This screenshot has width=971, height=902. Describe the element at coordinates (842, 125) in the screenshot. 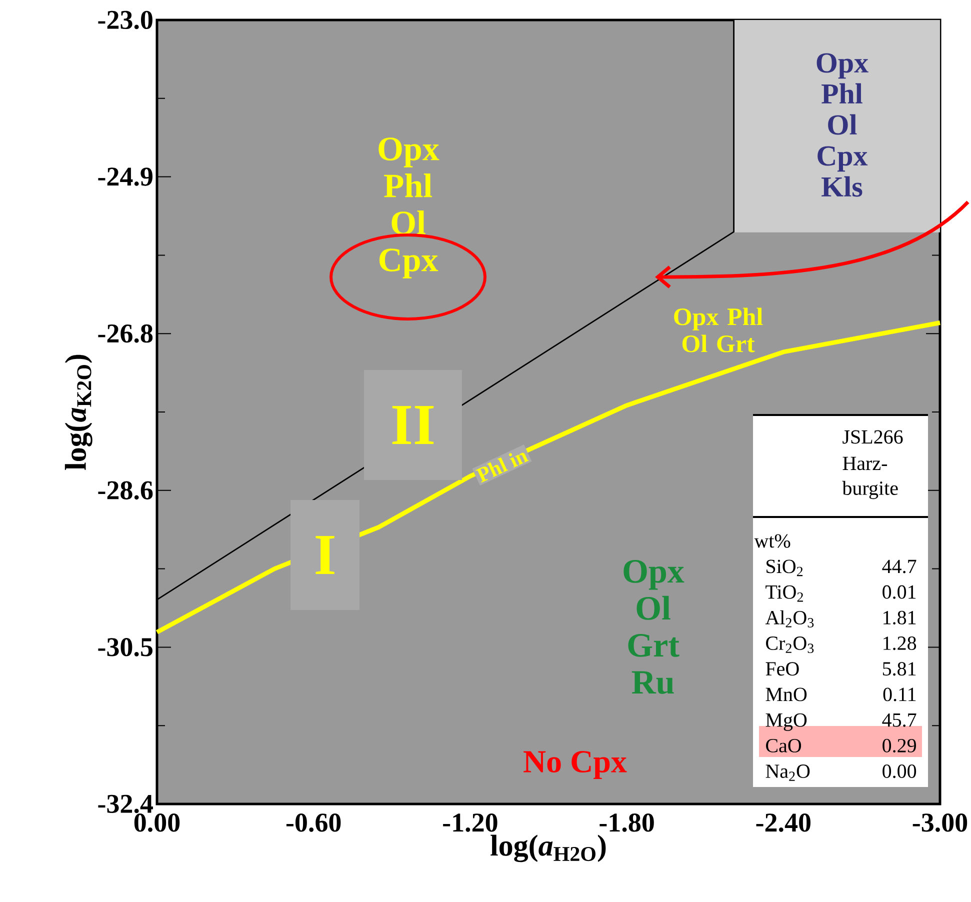

I see `annotation: Opx Phl Ol Cpx Kls` at that location.